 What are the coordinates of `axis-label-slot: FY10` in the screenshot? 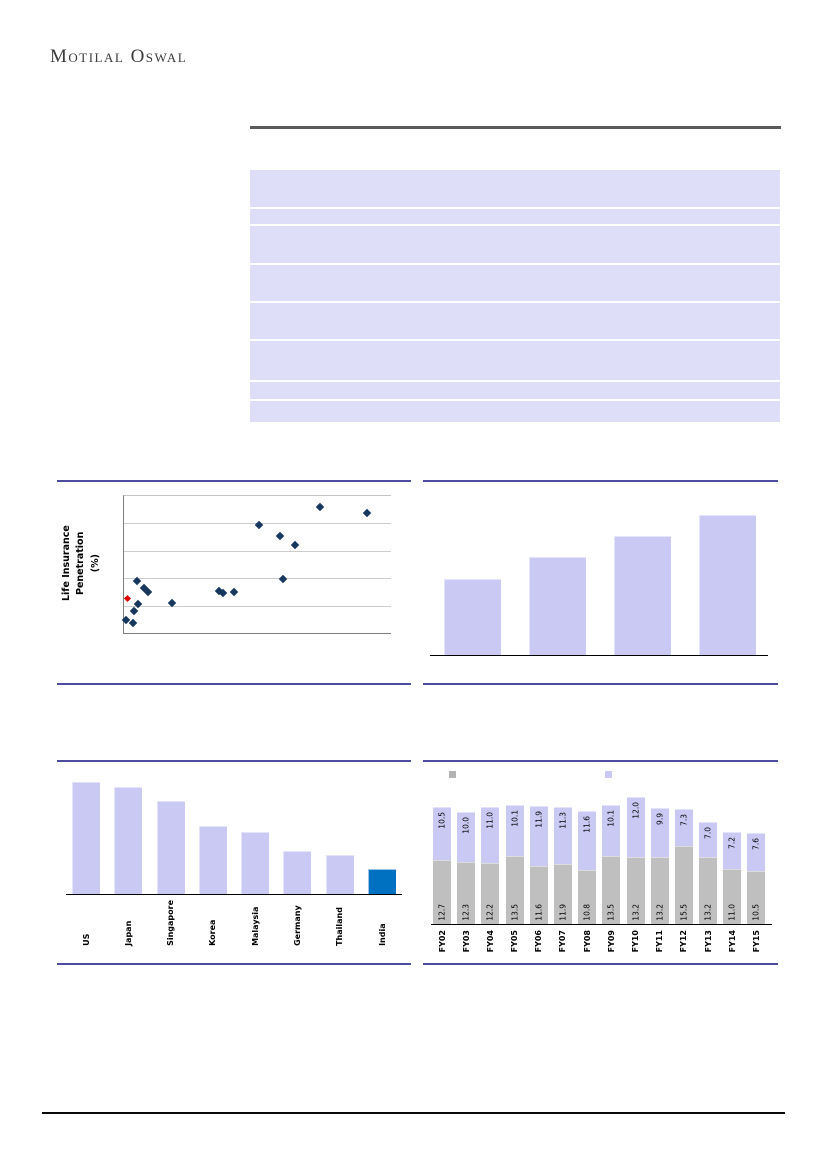 It's located at (636, 941).